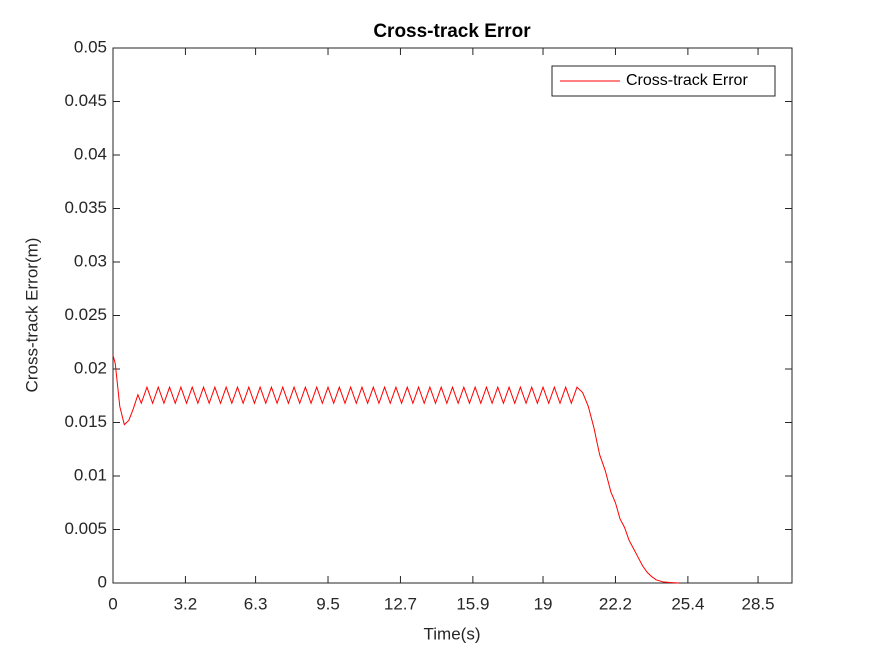 The height and width of the screenshot is (656, 875). I want to click on y-axis-label: Cross-track Error(m), so click(31, 315).